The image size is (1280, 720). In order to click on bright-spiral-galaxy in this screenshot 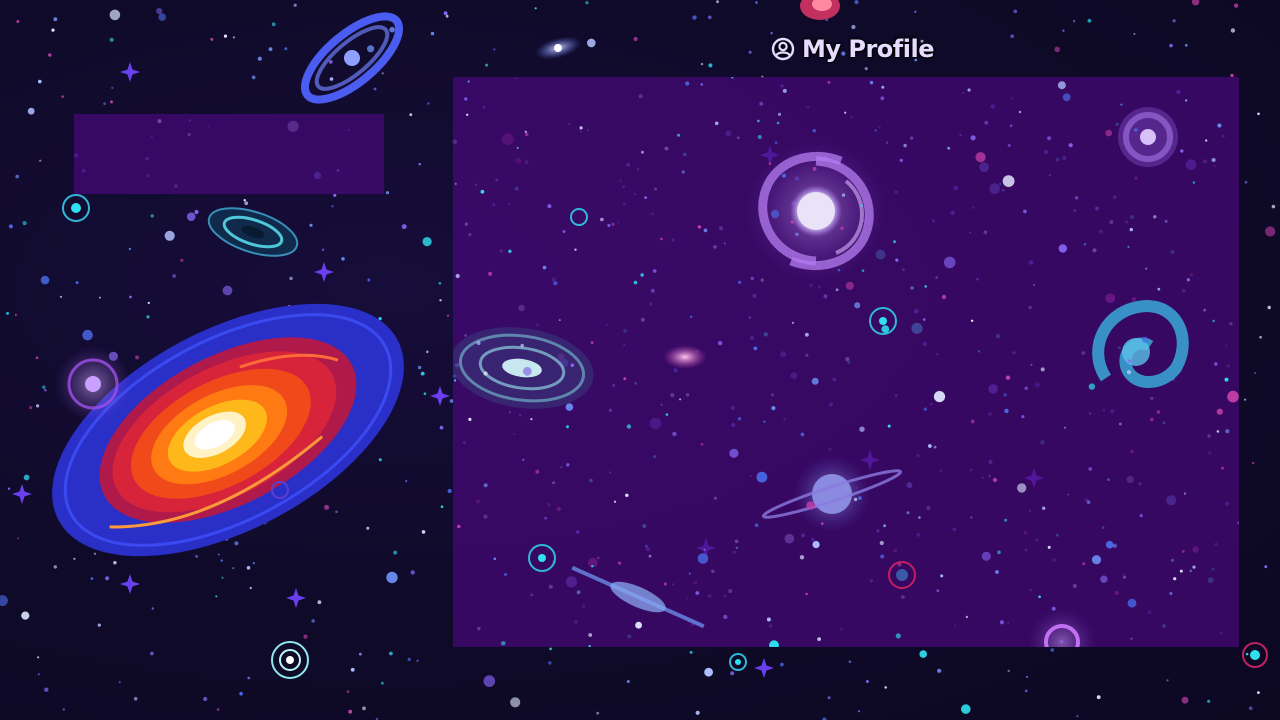, I will do `click(816, 211)`.